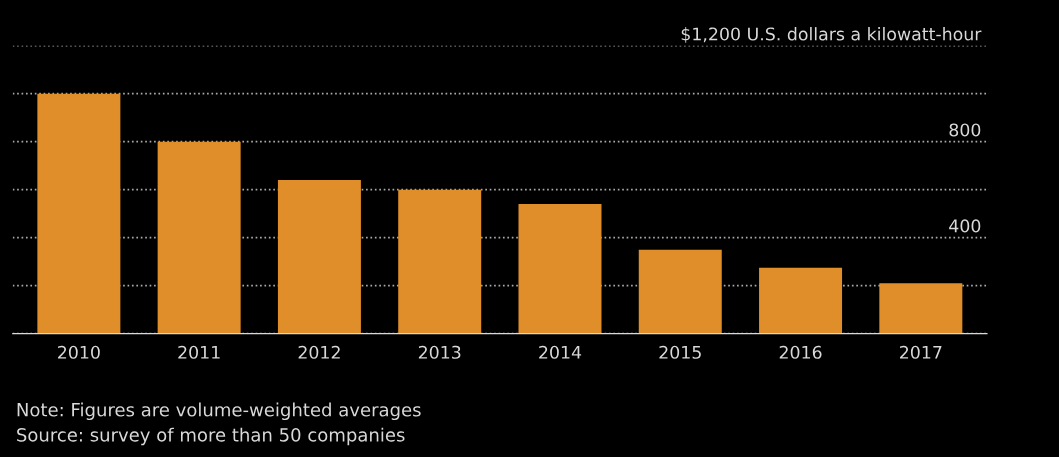  I want to click on x-tick-label: 2015, so click(680, 352).